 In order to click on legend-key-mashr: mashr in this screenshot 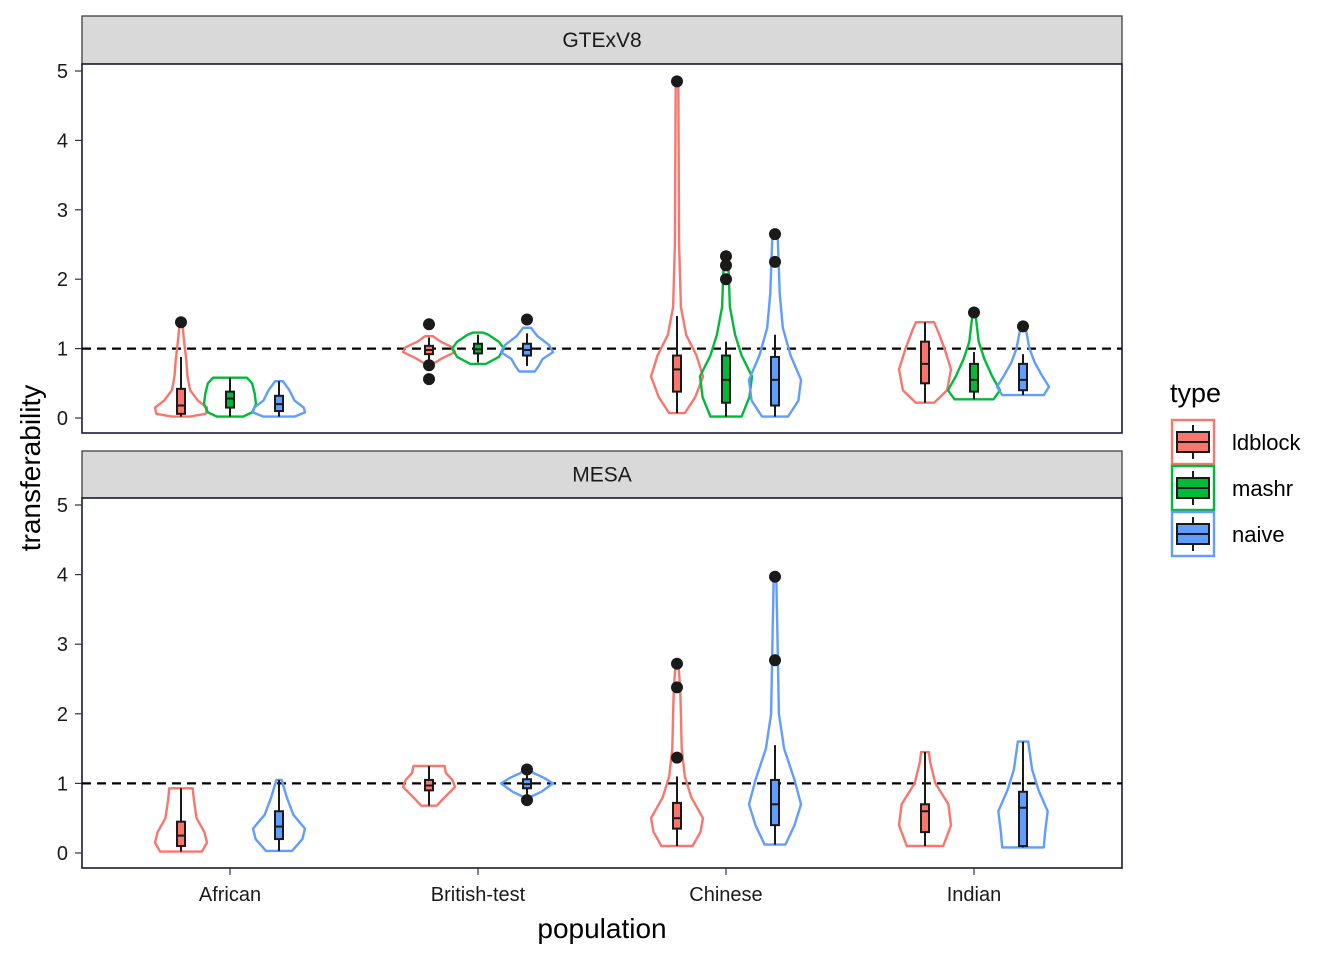, I will do `click(1231, 488)`.